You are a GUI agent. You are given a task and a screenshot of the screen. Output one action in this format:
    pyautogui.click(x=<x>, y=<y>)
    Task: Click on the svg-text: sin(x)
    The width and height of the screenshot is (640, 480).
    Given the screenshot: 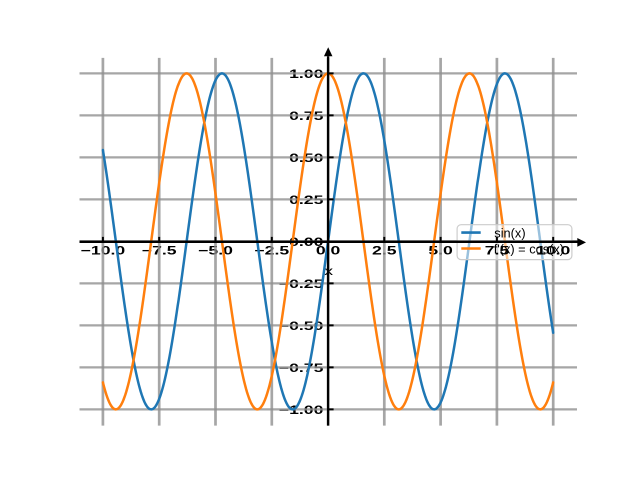 What is the action you would take?
    pyautogui.click(x=509, y=233)
    